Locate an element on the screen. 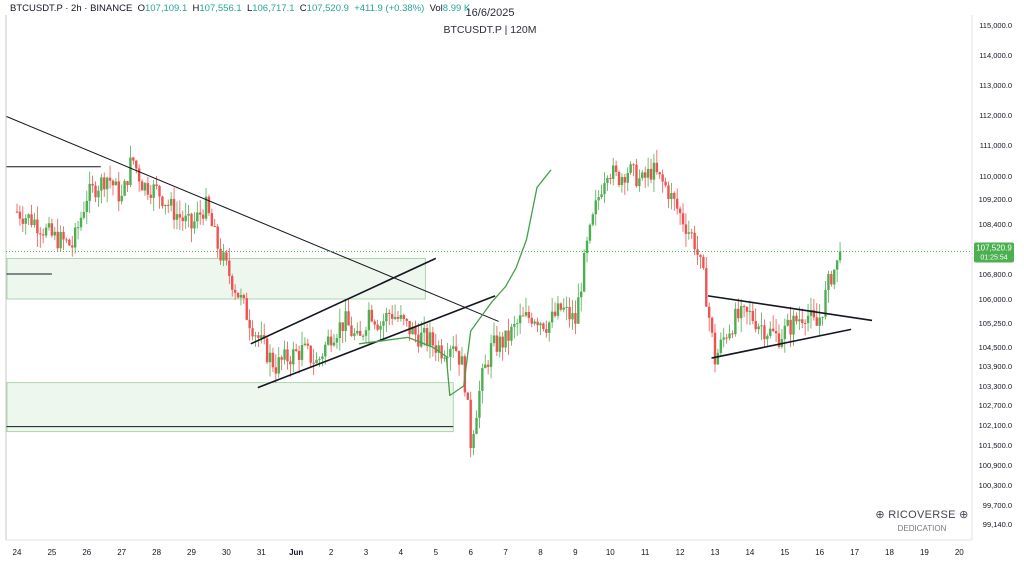  price-tick: 114,000.0 is located at coordinates (995, 55).